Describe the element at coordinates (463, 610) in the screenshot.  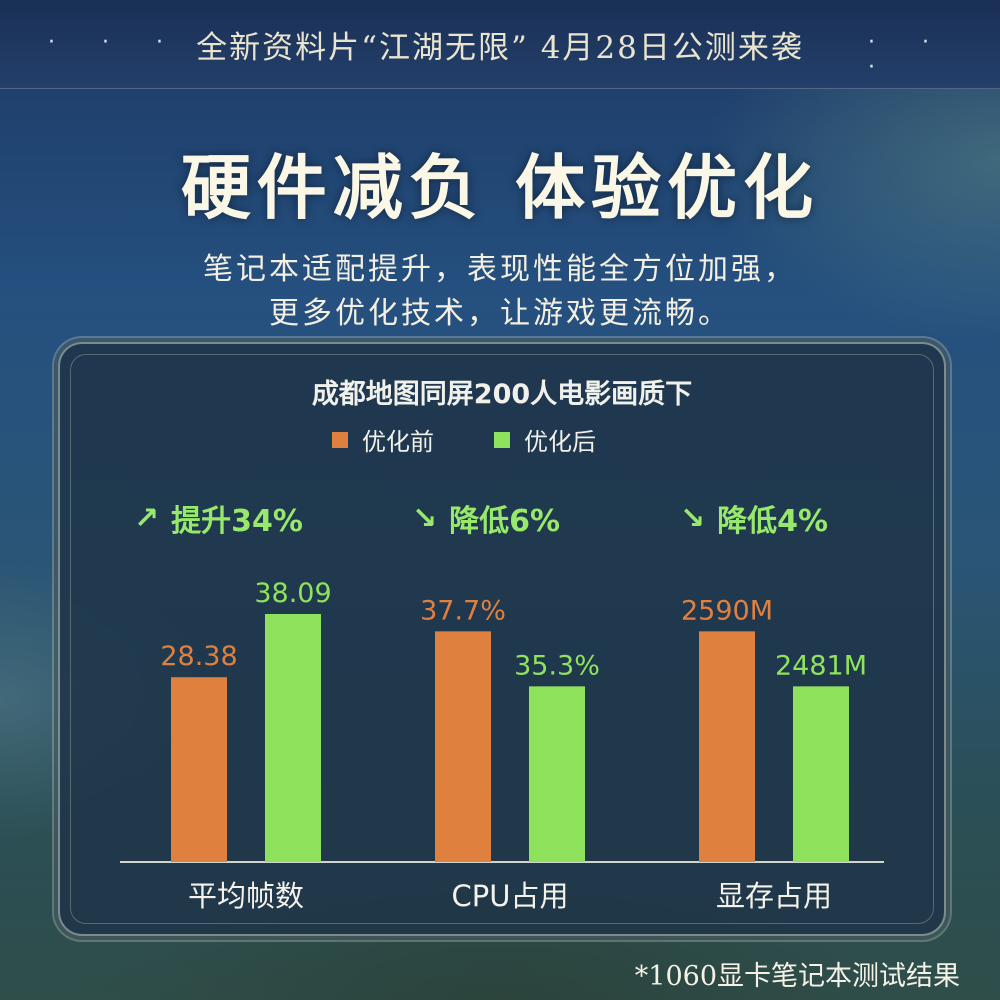
I see `data-label-before-1: 37.7%` at that location.